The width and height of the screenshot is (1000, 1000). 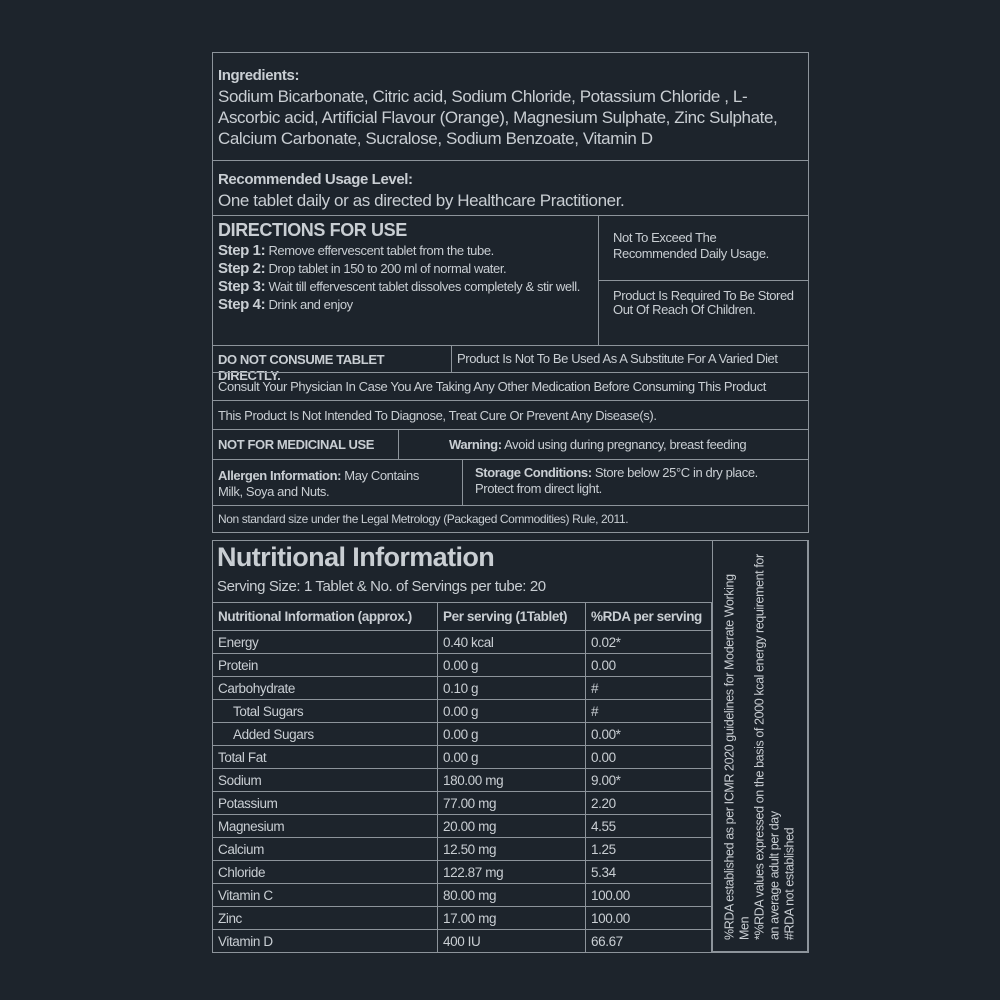 What do you see at coordinates (511, 642) in the screenshot?
I see `per-serving-value: 0.40 kcal` at bounding box center [511, 642].